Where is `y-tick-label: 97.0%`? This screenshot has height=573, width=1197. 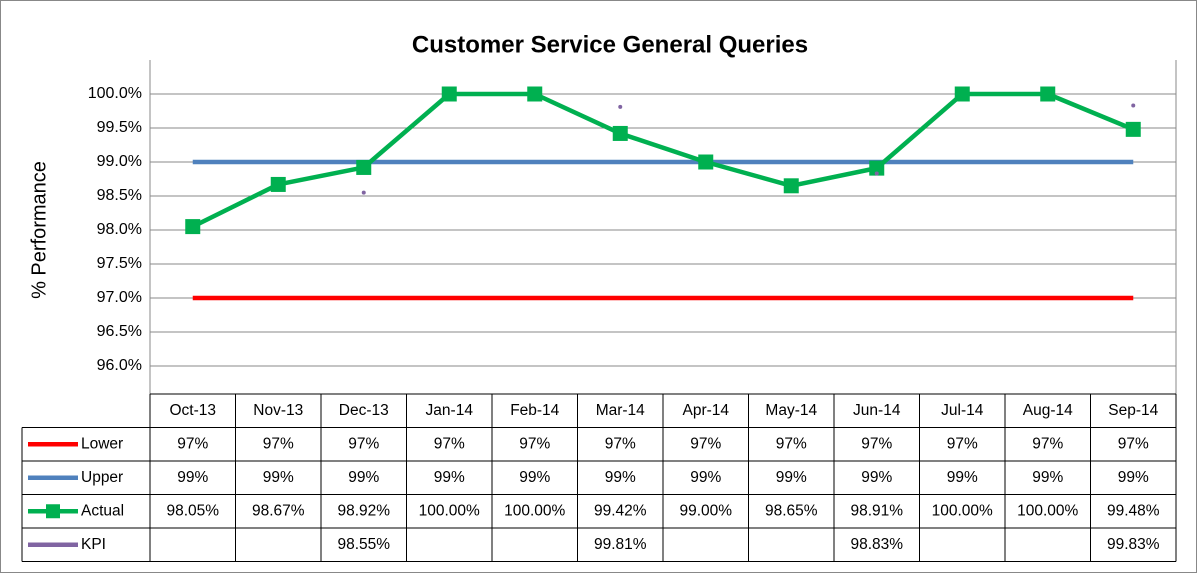 y-tick-label: 97.0% is located at coordinates (119, 297).